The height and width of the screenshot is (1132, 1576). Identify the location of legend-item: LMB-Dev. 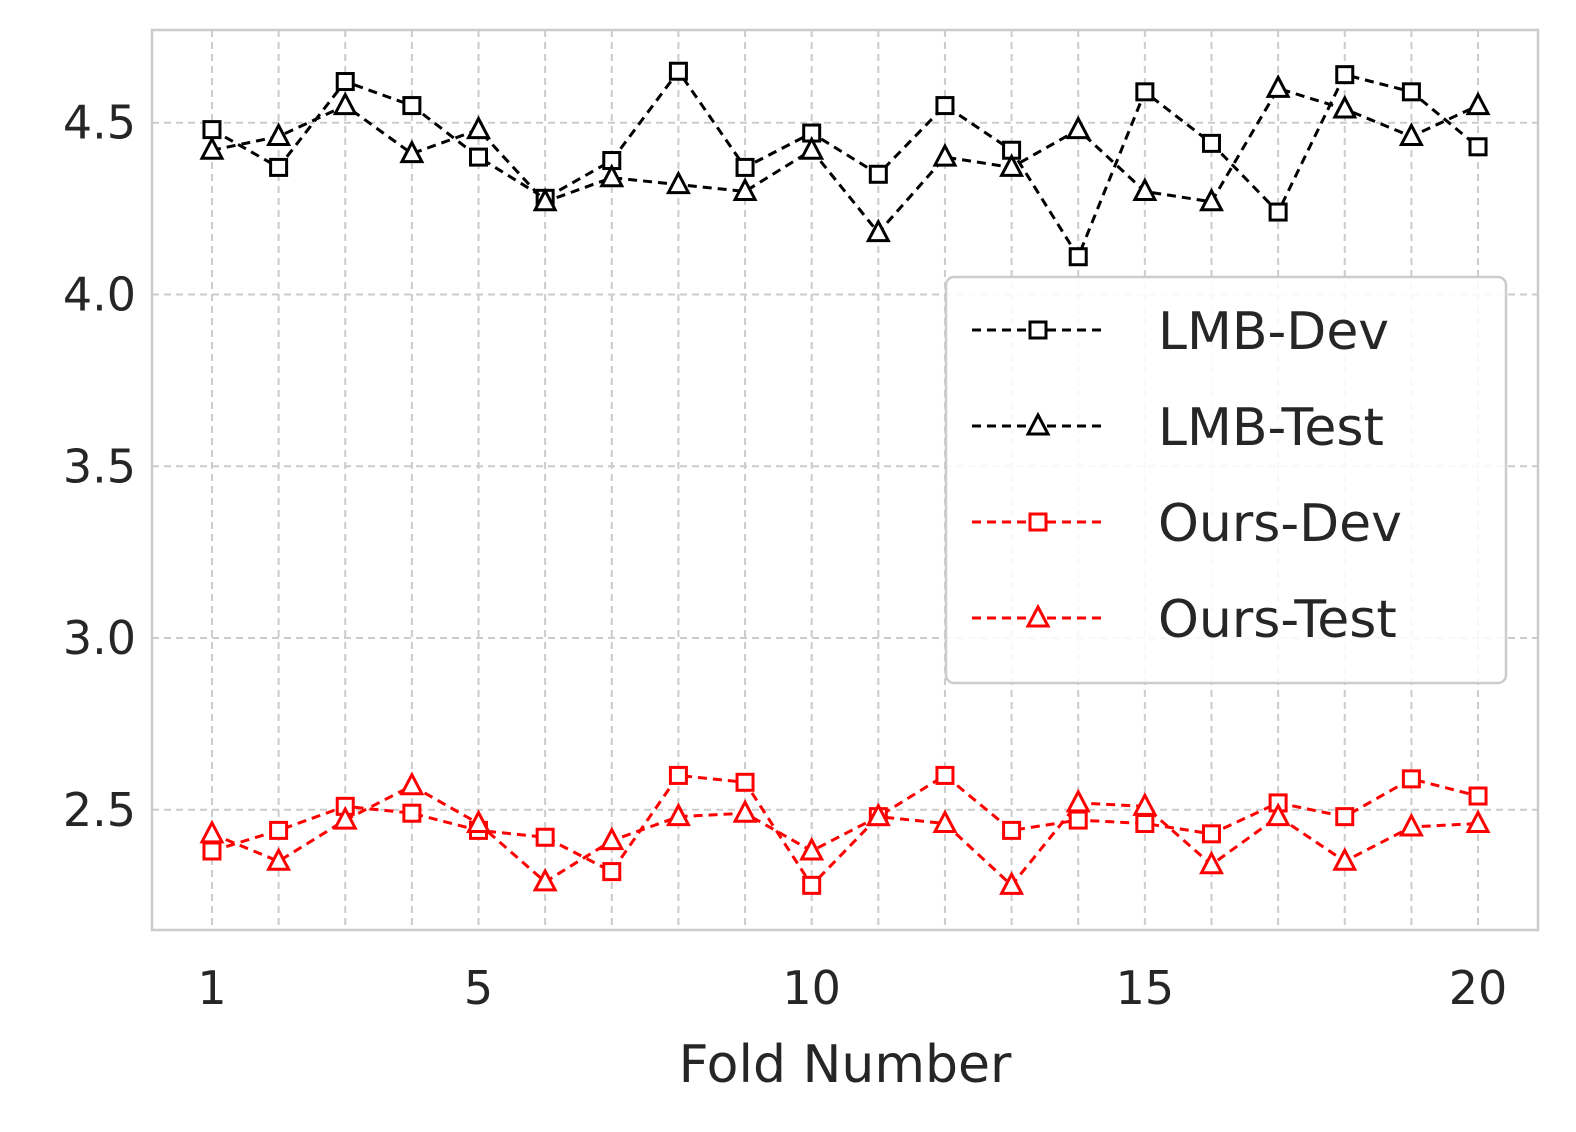
(1180, 332).